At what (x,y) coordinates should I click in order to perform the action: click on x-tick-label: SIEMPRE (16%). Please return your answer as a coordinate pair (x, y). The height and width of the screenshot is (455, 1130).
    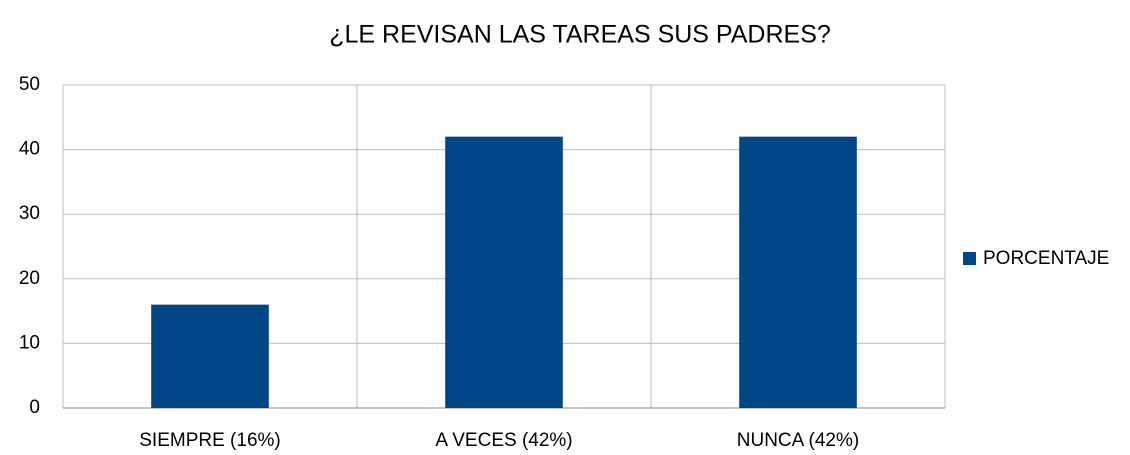
    Looking at the image, I should click on (209, 440).